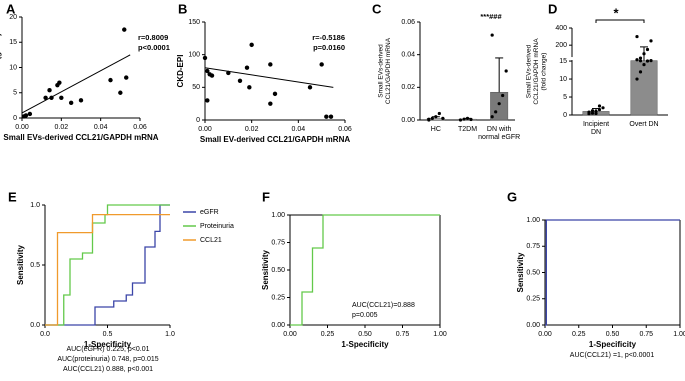 This screenshot has width=685, height=381. Describe the element at coordinates (182, 8) in the screenshot. I see `panel-label: B` at that location.